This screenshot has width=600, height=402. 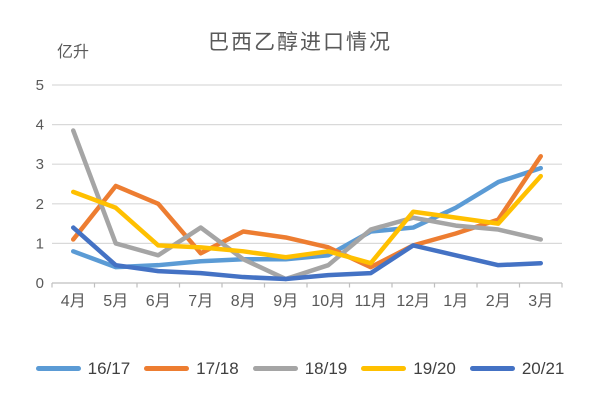 I want to click on x-axis-tick-label: 8月, so click(x=243, y=301).